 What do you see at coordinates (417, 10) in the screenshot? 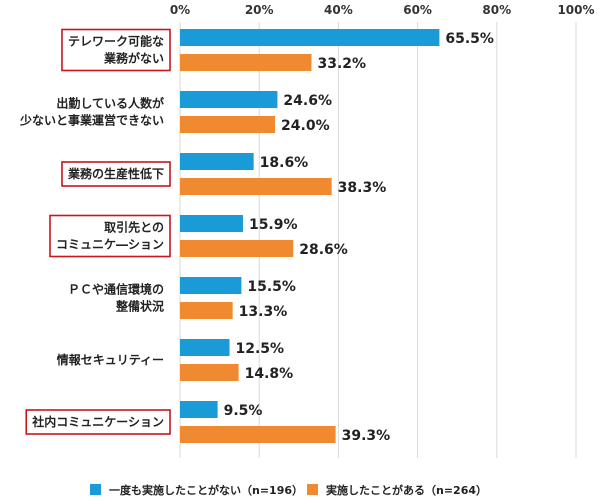
I see `x-tick-label: 60%` at bounding box center [417, 10].